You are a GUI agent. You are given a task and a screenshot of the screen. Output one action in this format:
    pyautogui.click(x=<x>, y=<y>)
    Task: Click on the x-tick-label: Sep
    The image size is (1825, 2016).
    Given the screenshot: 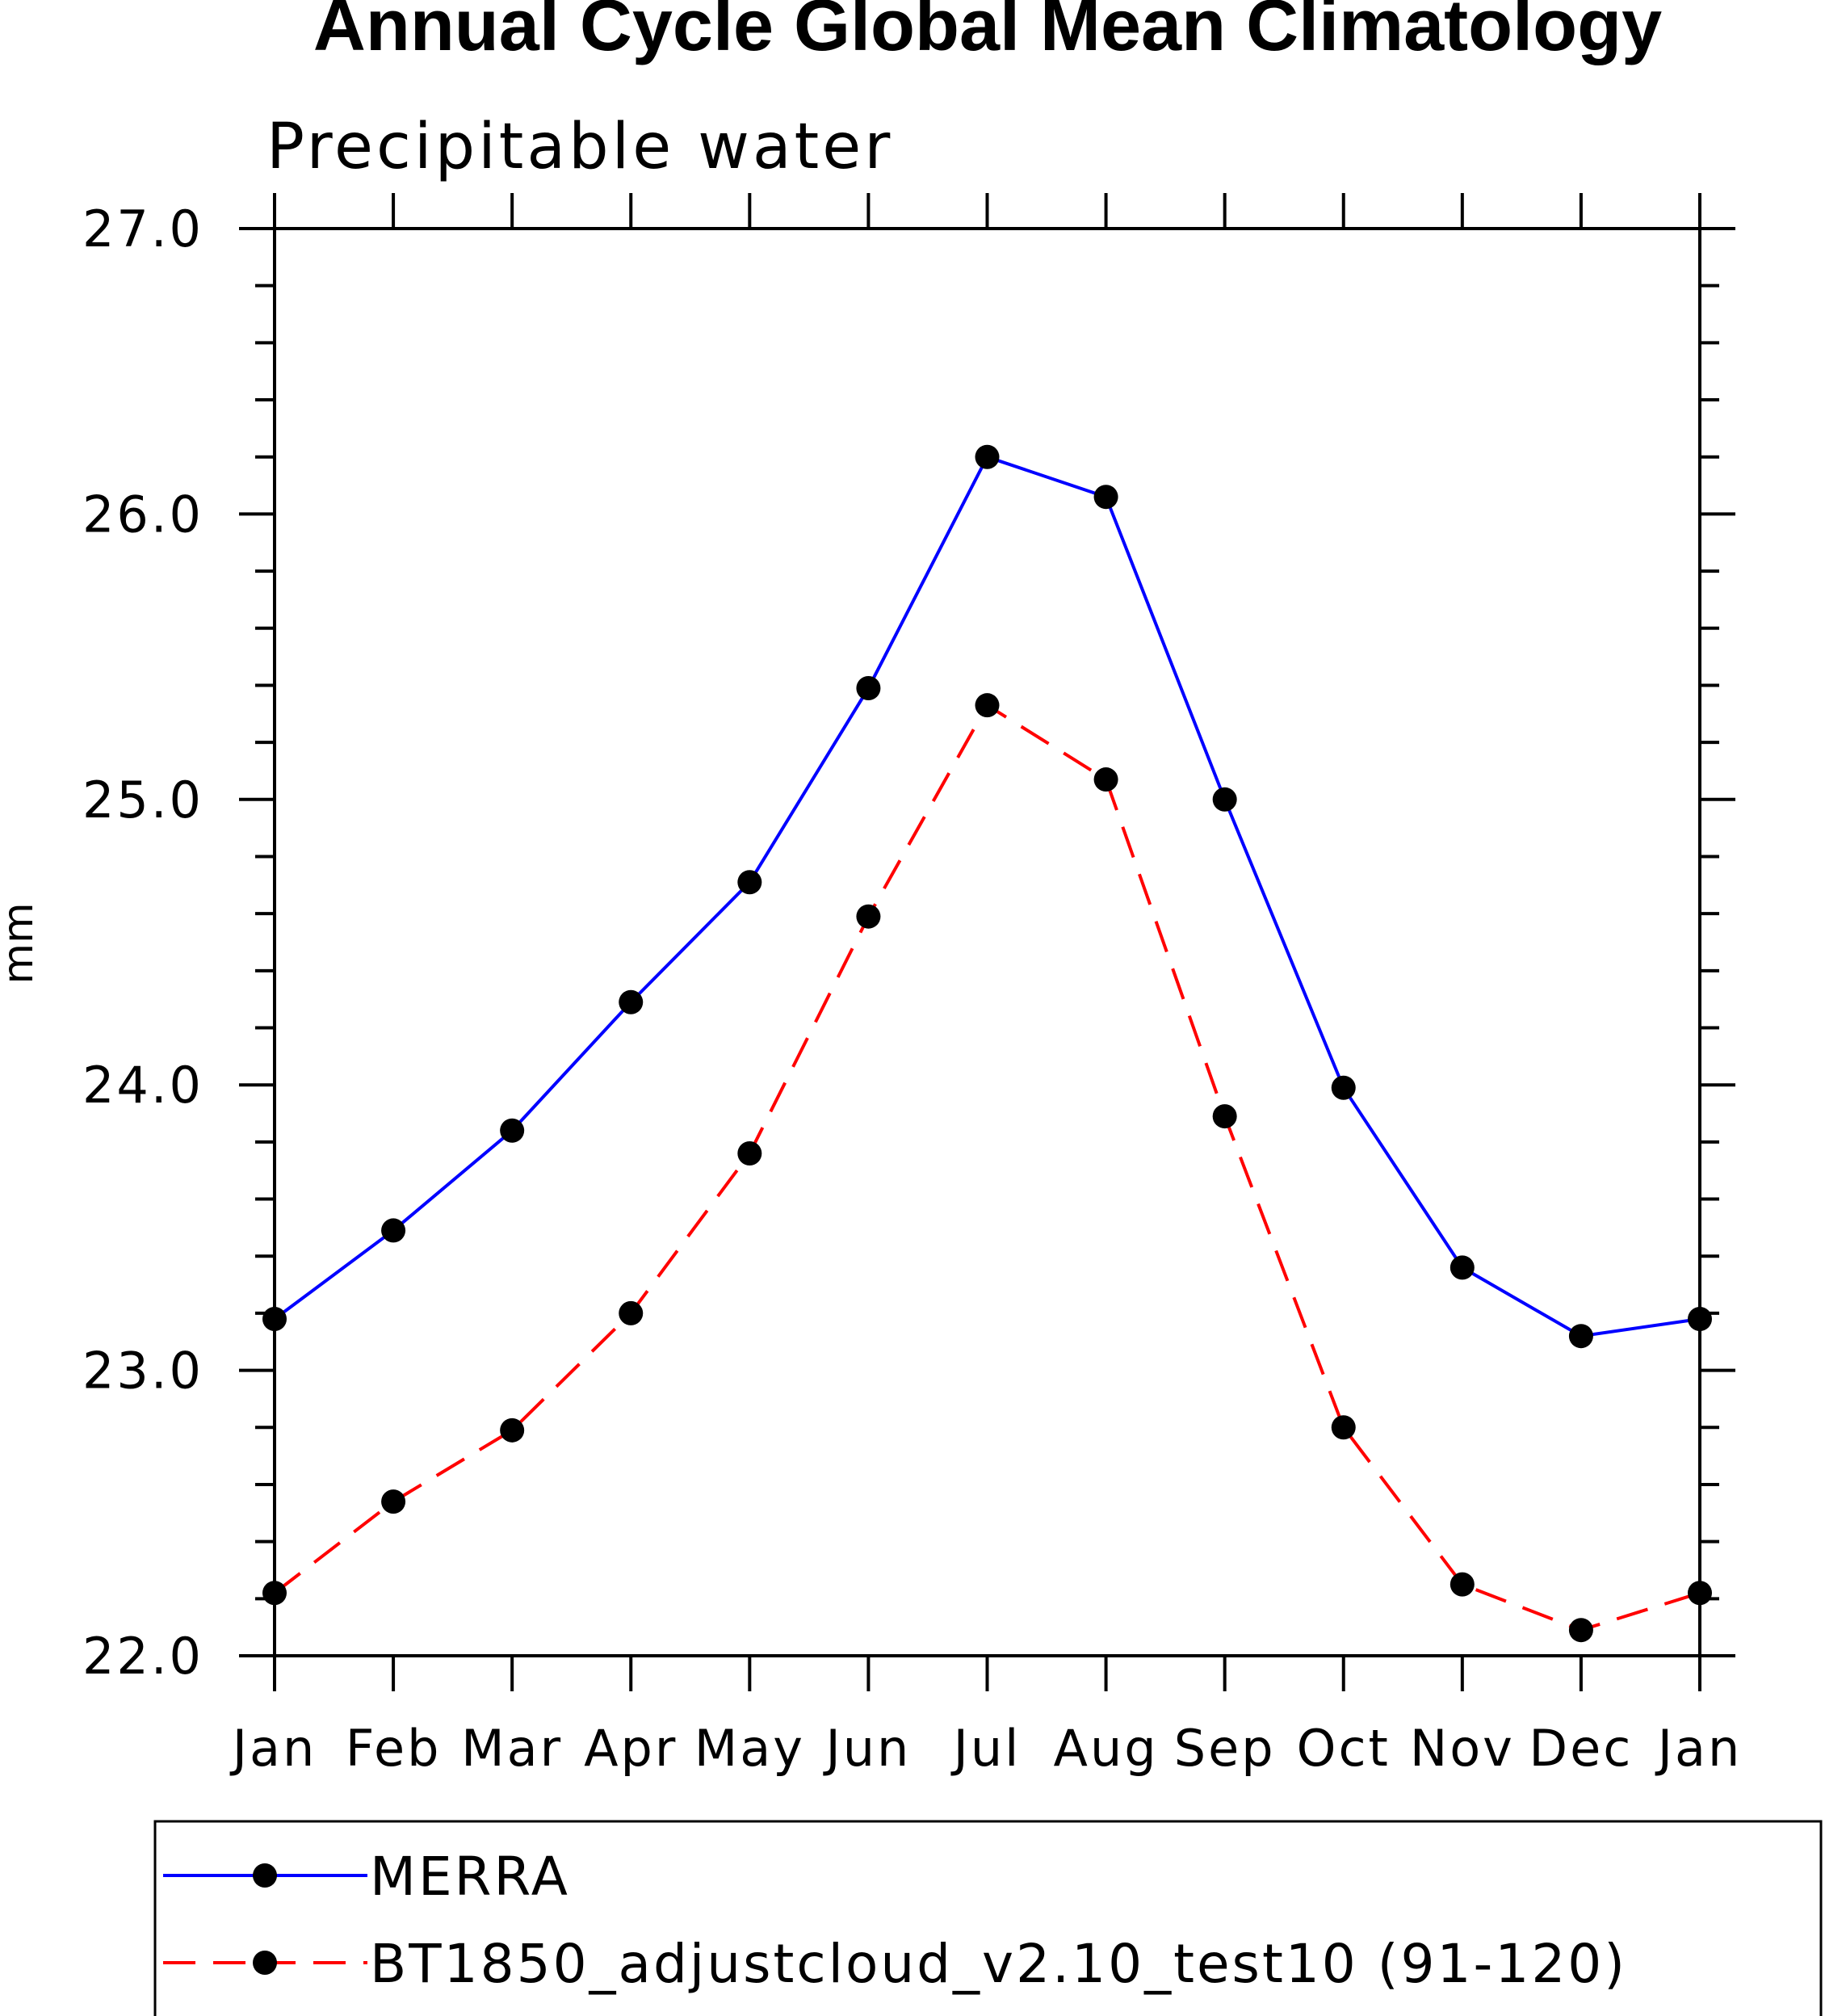 What is the action you would take?
    pyautogui.click(x=1225, y=1748)
    